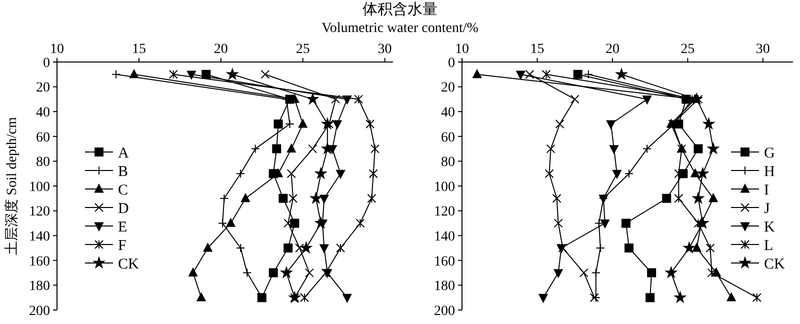 Image resolution: width=800 pixels, height=324 pixels. What do you see at coordinates (123, 172) in the screenshot?
I see `legend-label: B` at bounding box center [123, 172].